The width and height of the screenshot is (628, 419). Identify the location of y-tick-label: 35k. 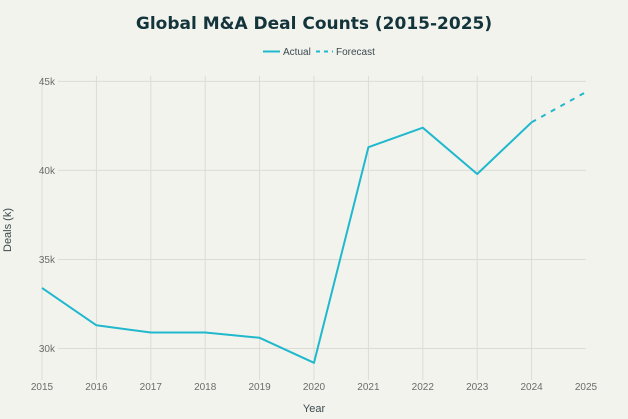
(47, 260).